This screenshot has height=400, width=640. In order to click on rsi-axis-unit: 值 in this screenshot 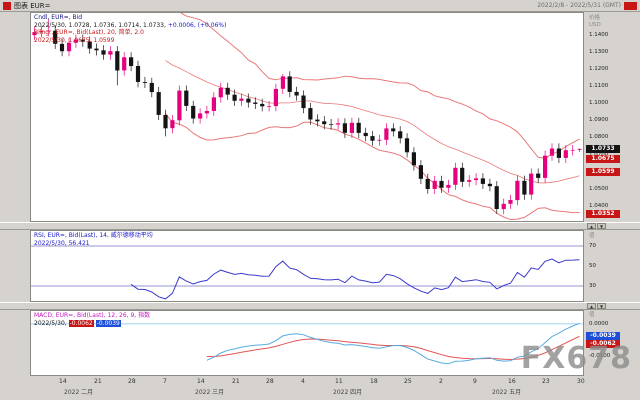, I will do `click(592, 236)`.